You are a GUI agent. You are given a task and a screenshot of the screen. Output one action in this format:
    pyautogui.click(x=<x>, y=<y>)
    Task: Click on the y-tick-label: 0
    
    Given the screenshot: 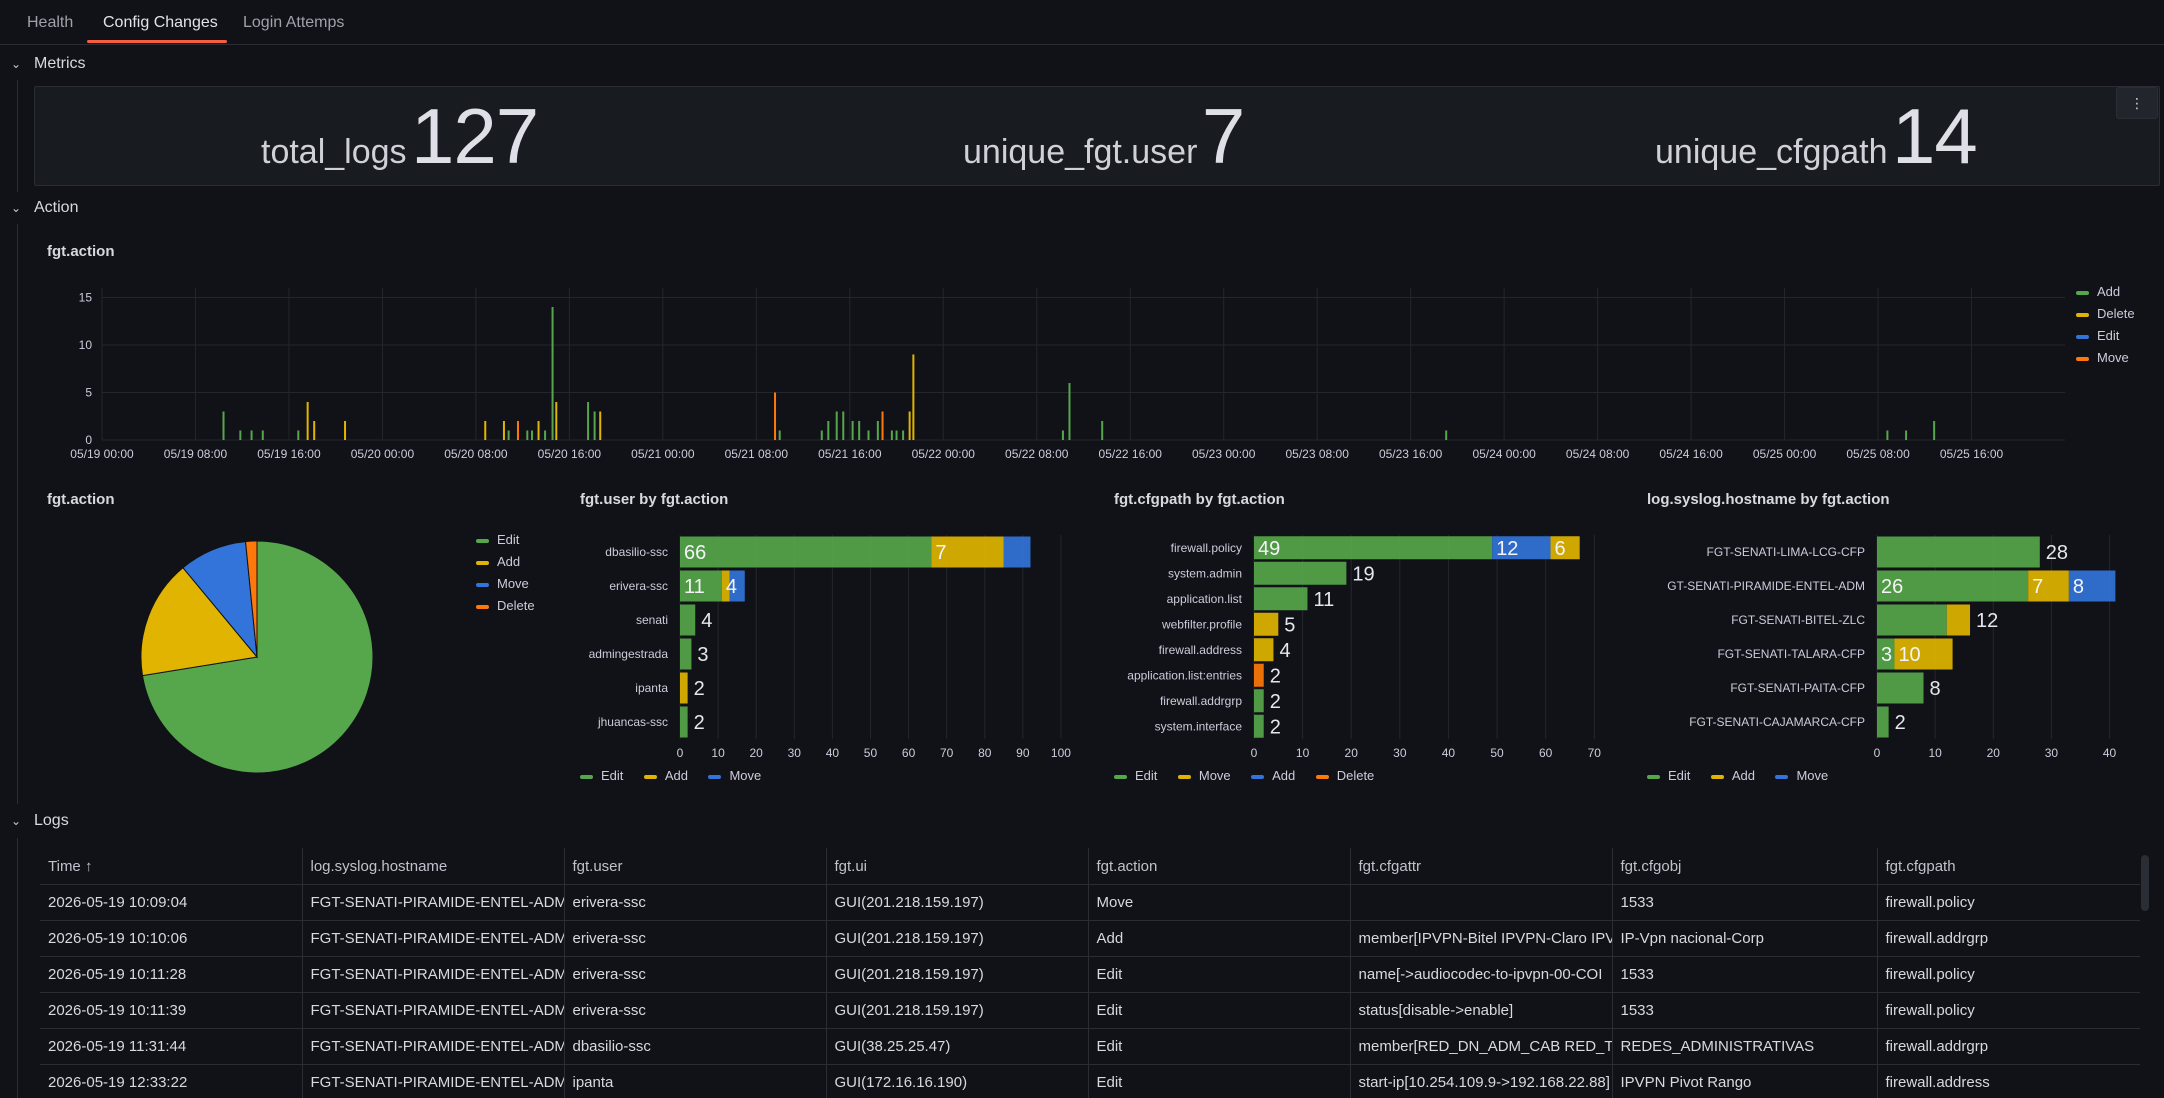 What is the action you would take?
    pyautogui.click(x=88, y=440)
    